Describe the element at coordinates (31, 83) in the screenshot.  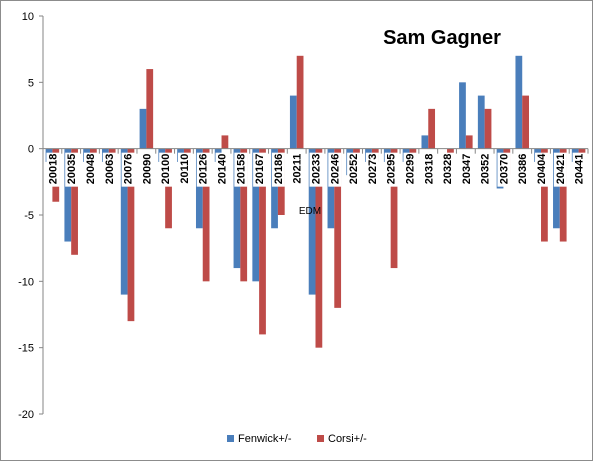
I see `y-tick-label: 5` at that location.